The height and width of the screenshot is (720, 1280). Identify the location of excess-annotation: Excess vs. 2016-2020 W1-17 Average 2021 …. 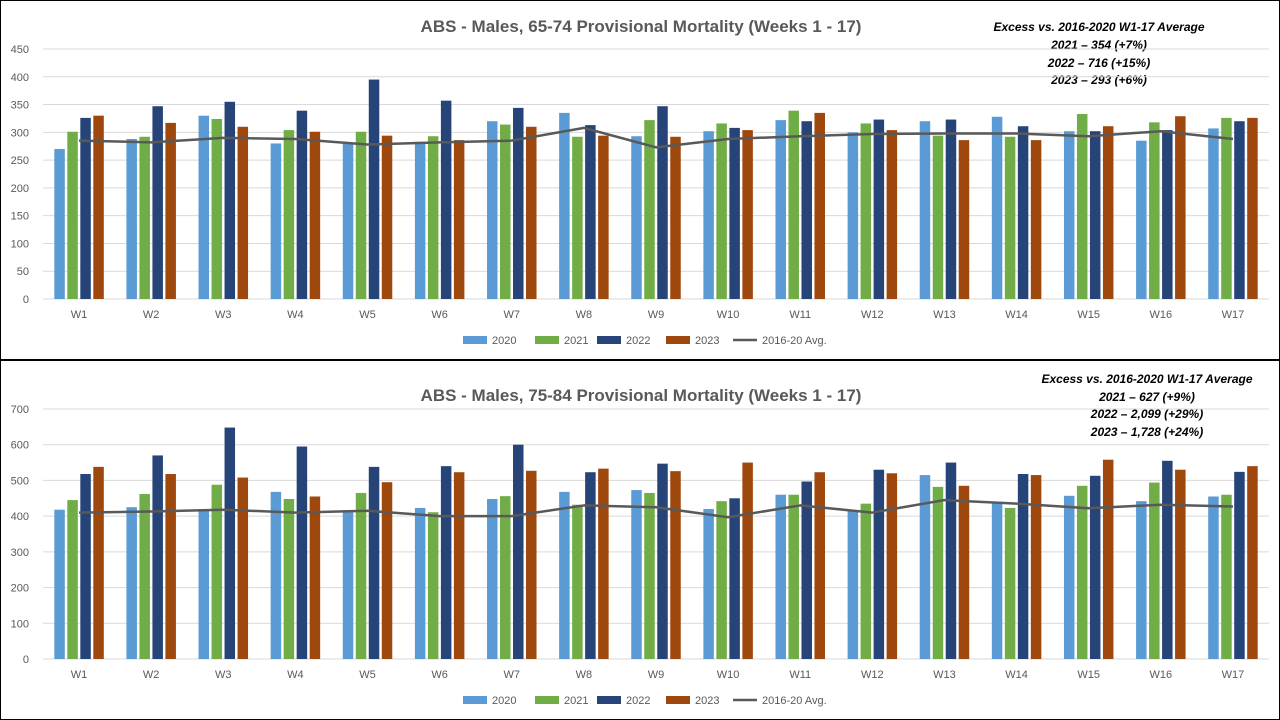
(1146, 405).